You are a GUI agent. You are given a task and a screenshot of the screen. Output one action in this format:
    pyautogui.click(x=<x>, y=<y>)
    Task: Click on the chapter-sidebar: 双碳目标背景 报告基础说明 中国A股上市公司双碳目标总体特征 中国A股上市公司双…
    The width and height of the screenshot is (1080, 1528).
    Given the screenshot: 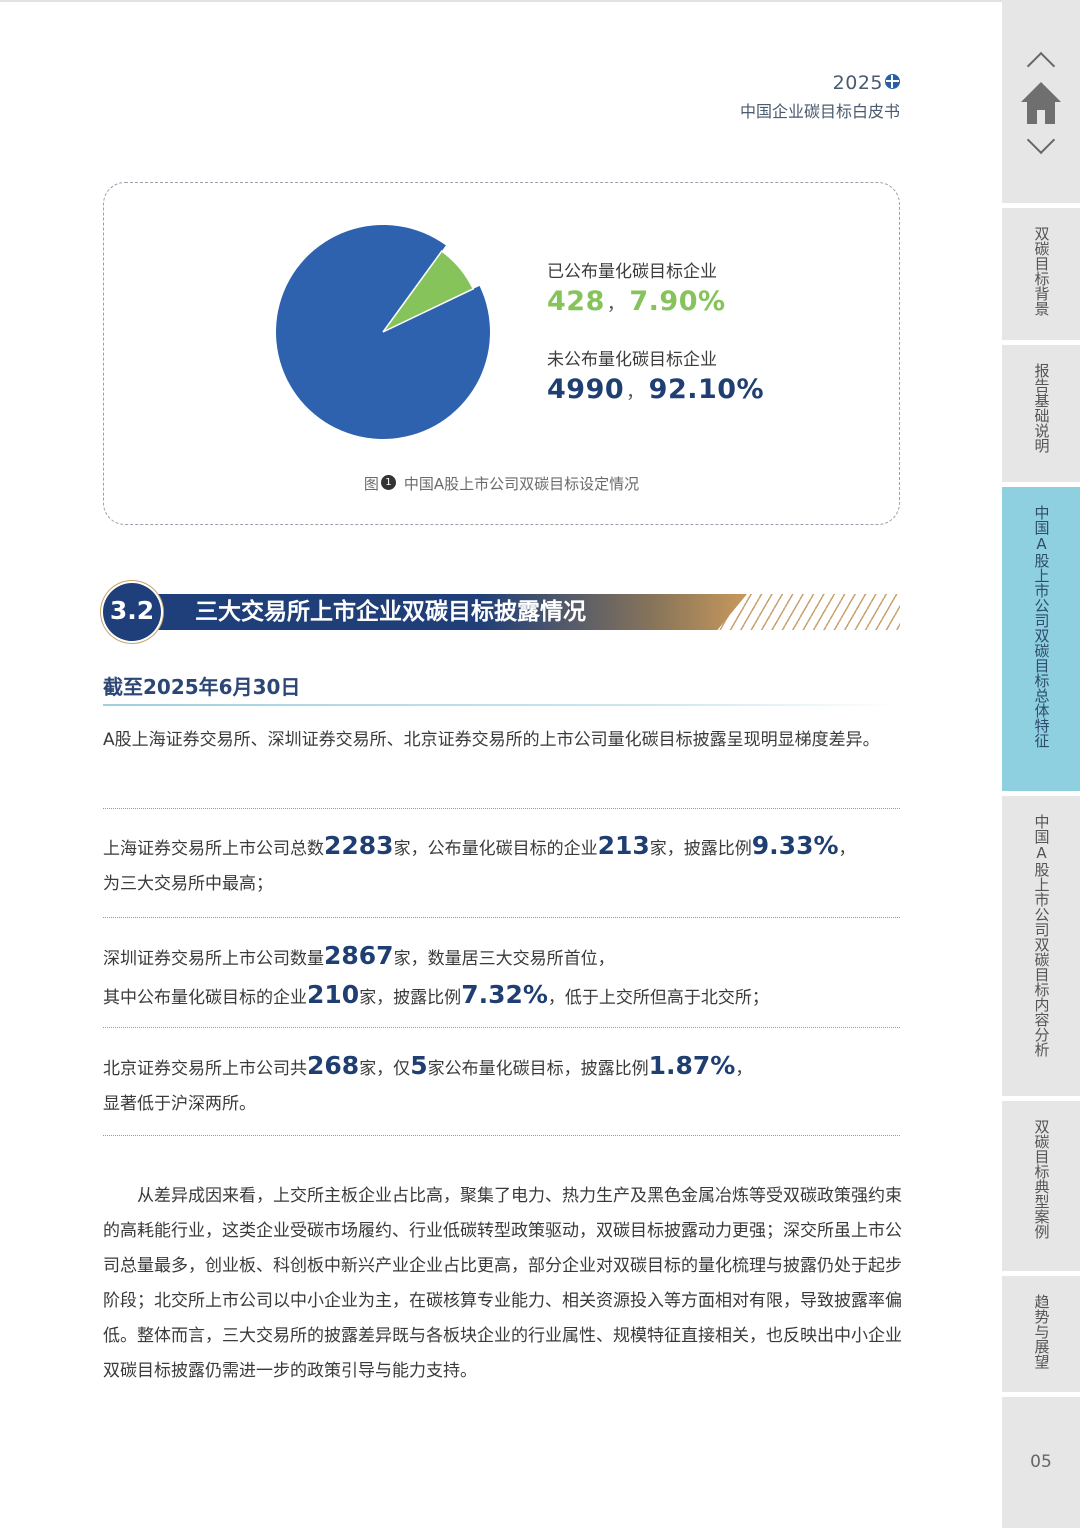 What is the action you would take?
    pyautogui.click(x=1041, y=764)
    